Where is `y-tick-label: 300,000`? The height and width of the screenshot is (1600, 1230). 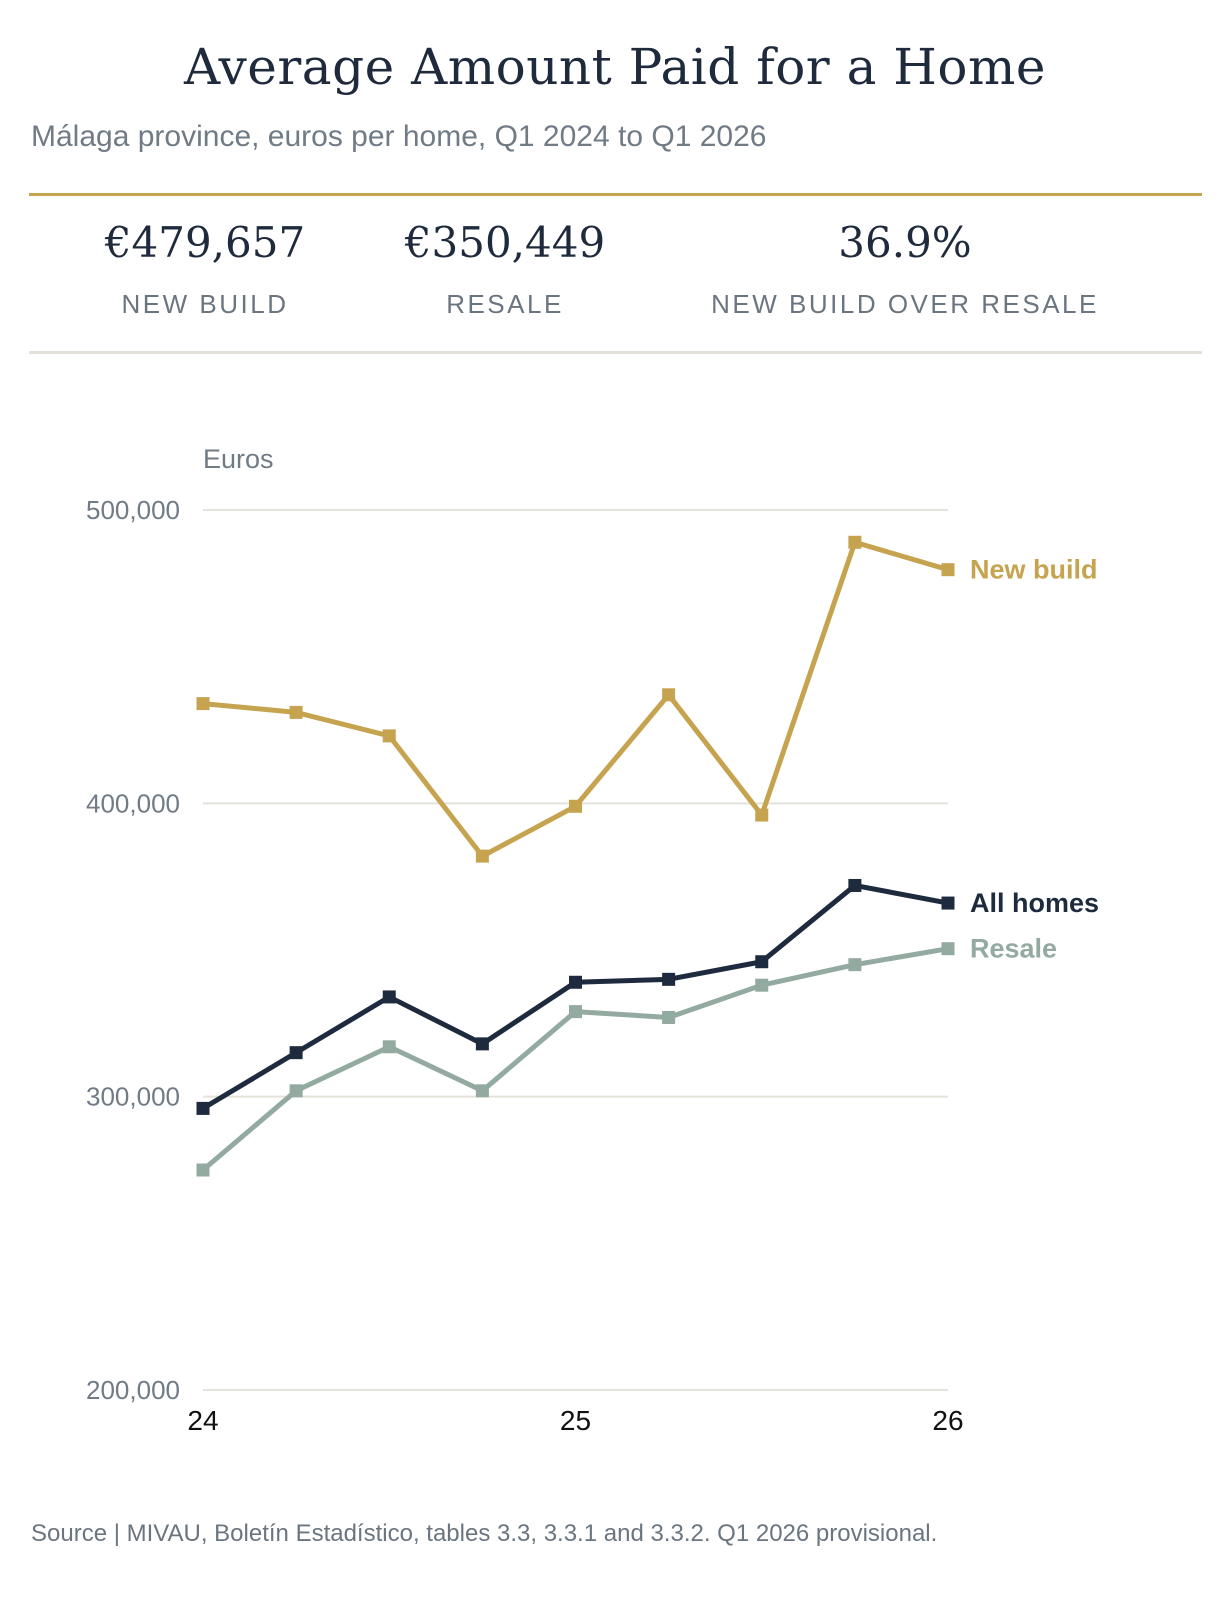 y-tick-label: 300,000 is located at coordinates (133, 1097).